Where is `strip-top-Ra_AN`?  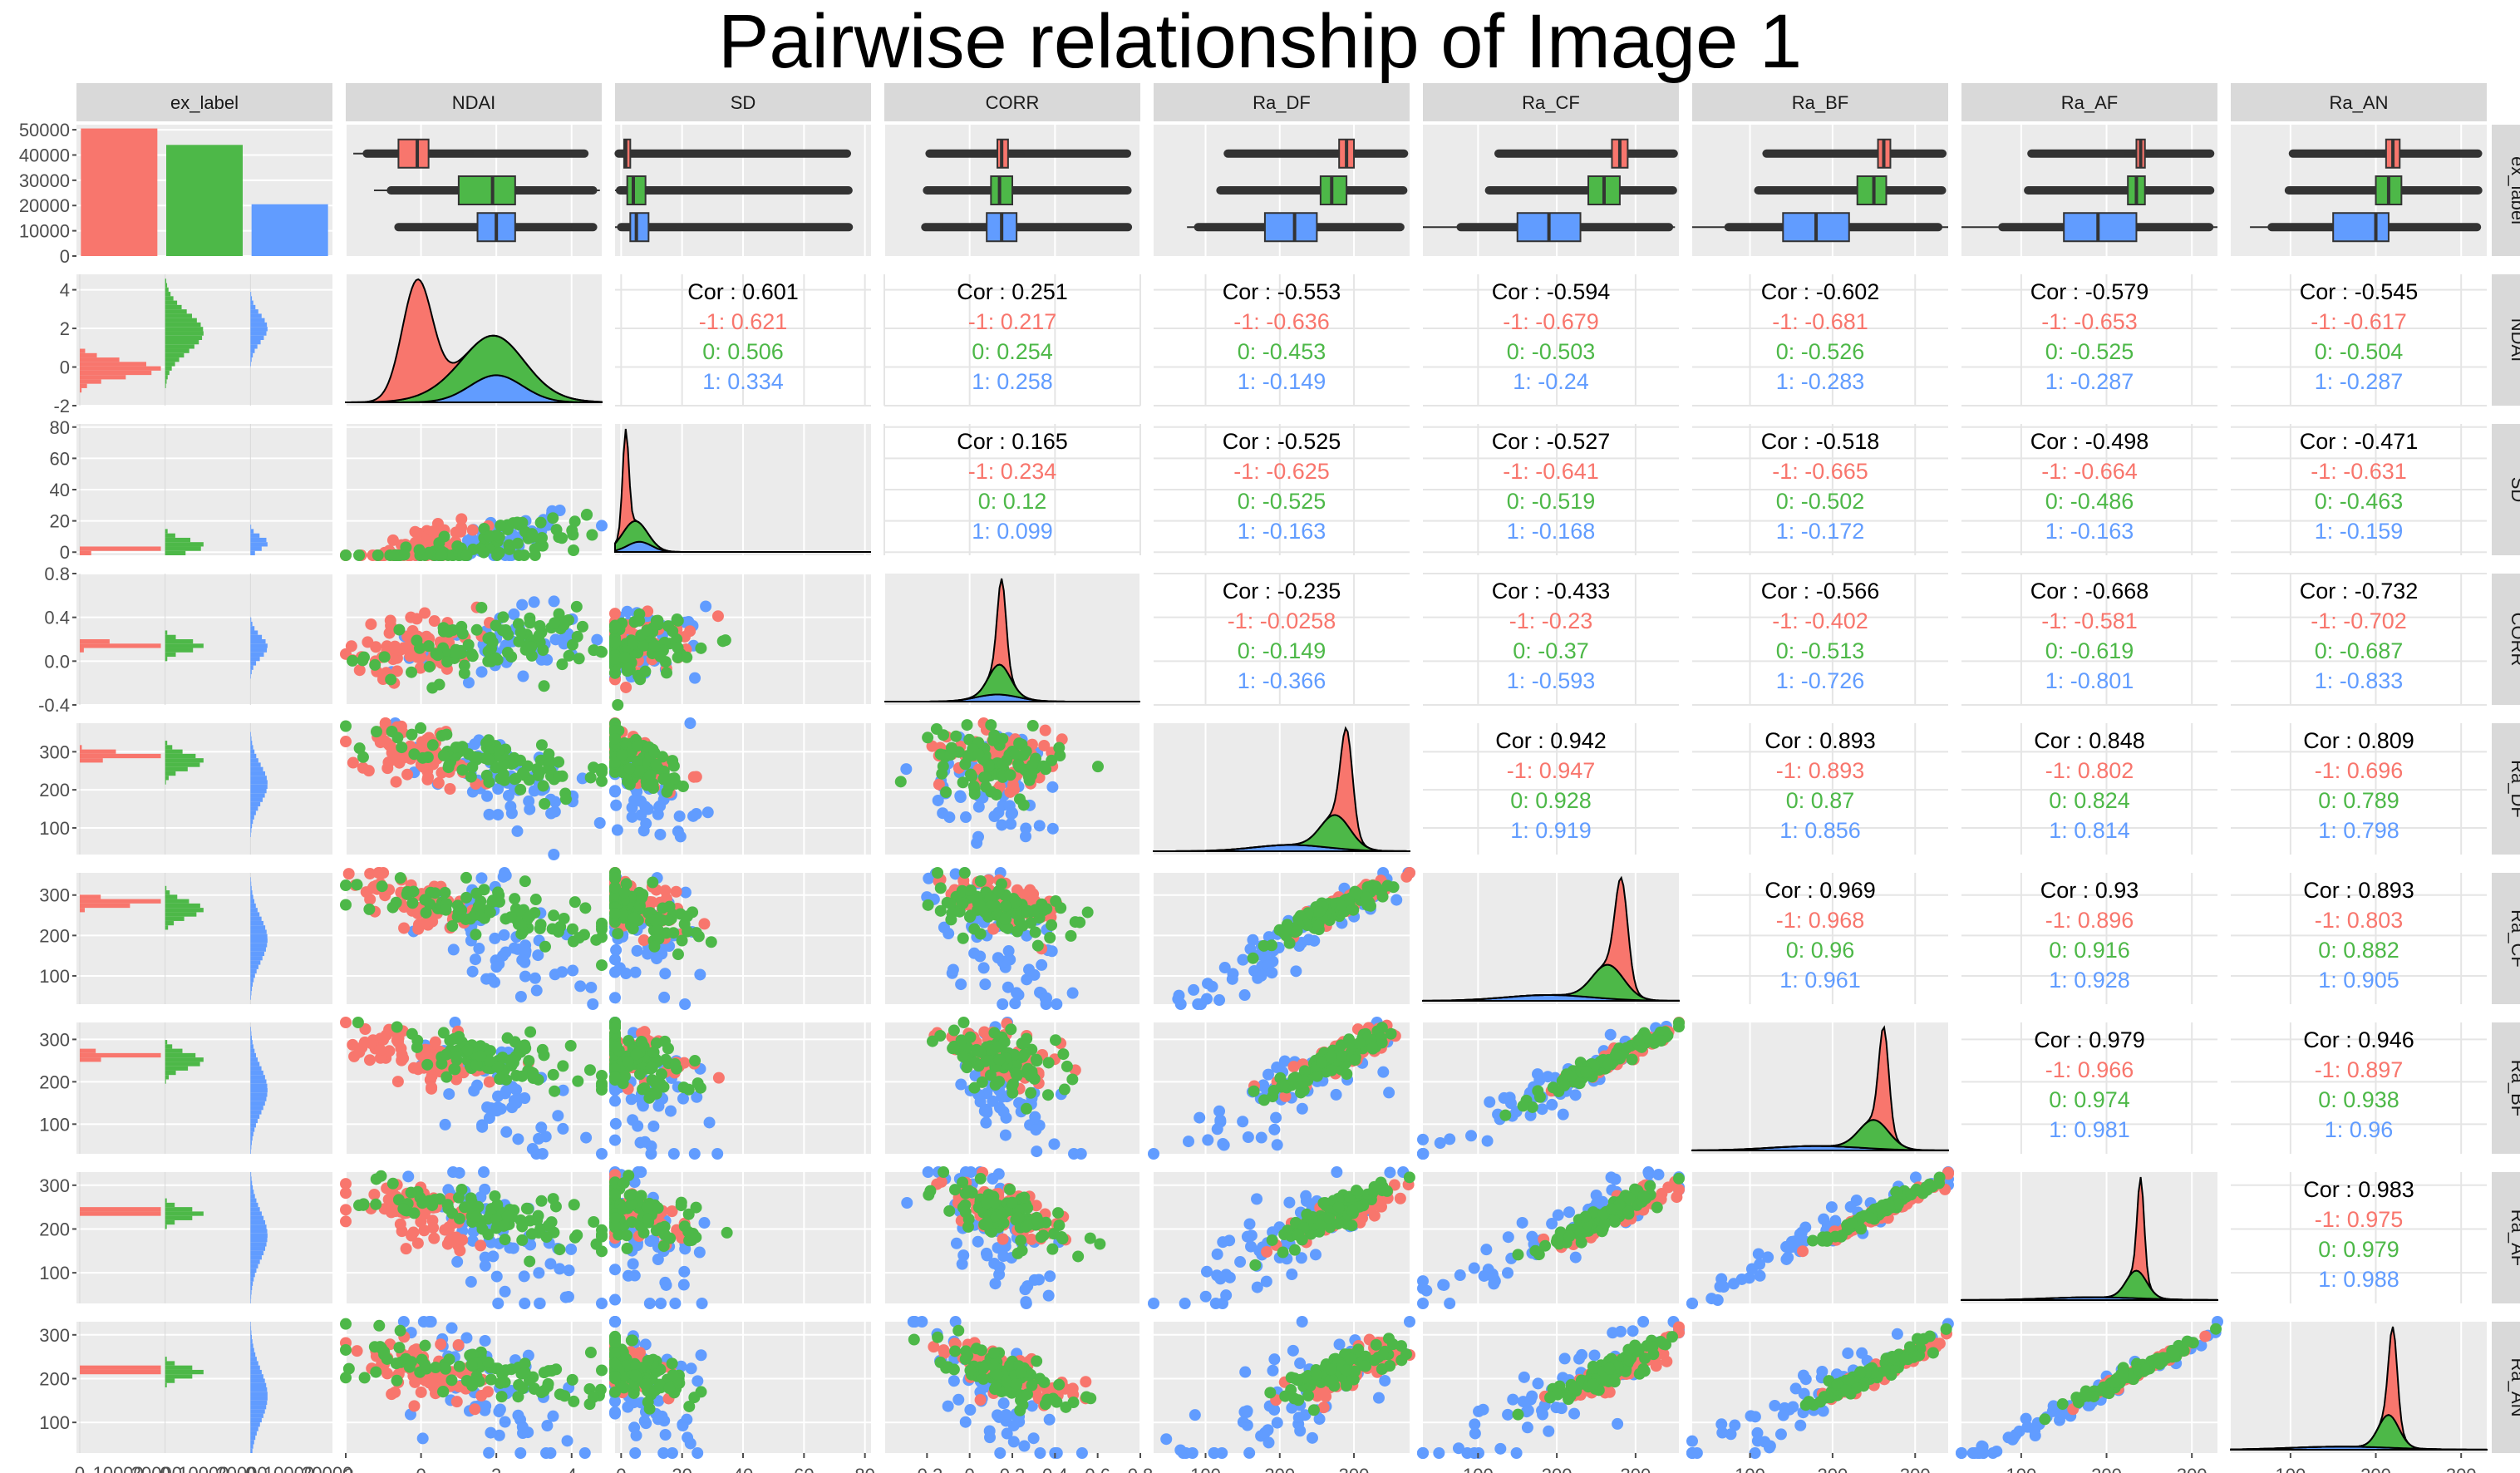
strip-top-Ra_AN is located at coordinates (2359, 102).